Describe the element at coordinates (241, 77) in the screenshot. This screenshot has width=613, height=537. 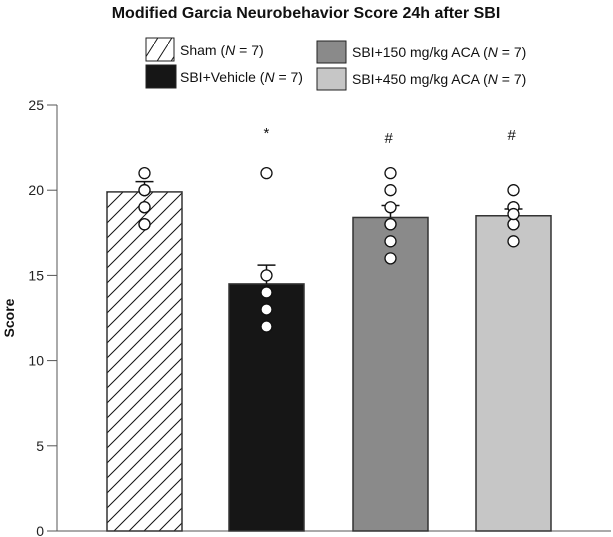
I see `legend-label: SBI+Vehicle (N = 7)` at that location.